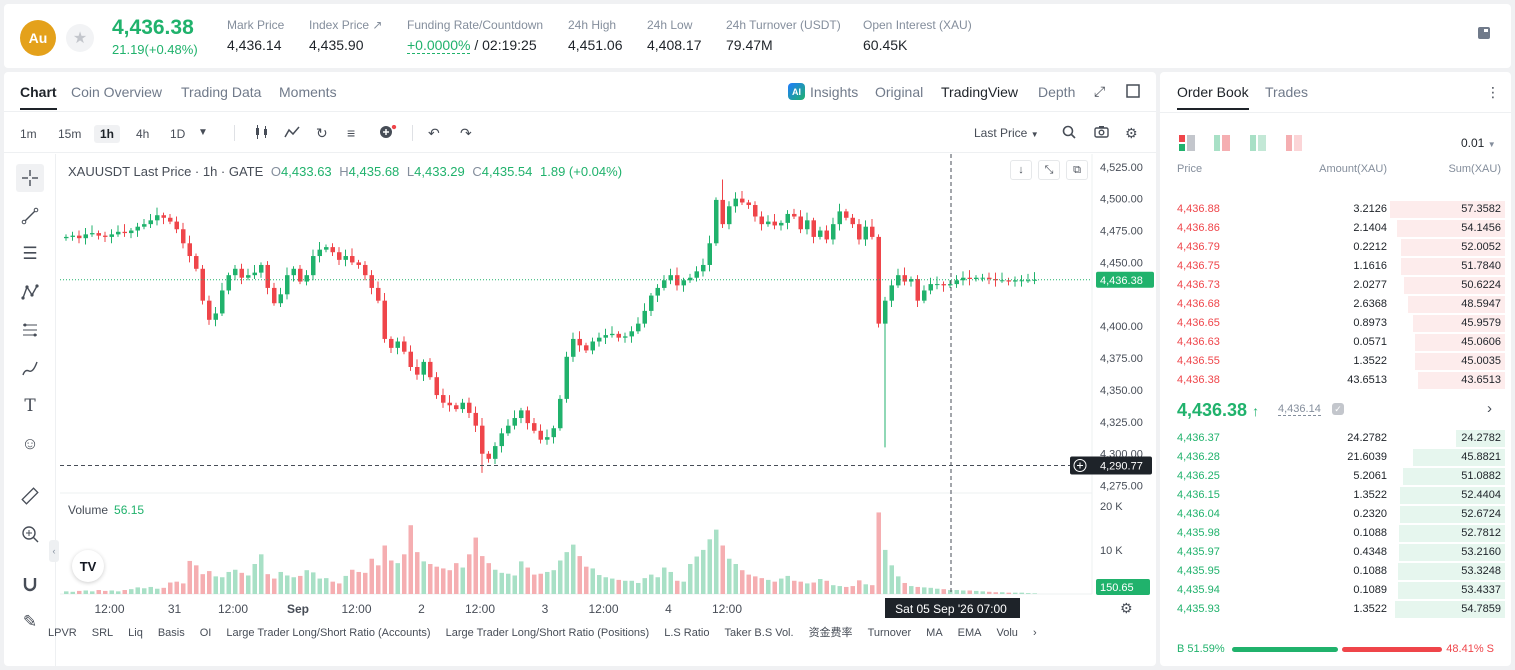 The image size is (1515, 670). What do you see at coordinates (889, 633) in the screenshot?
I see `indicator-10: Turnover` at bounding box center [889, 633].